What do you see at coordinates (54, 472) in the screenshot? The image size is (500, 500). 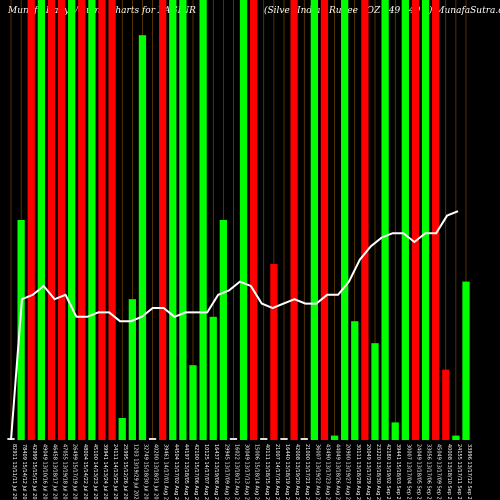 I see `x-tick-label: 46458 13/18/17 Jul 2024` at bounding box center [54, 472].